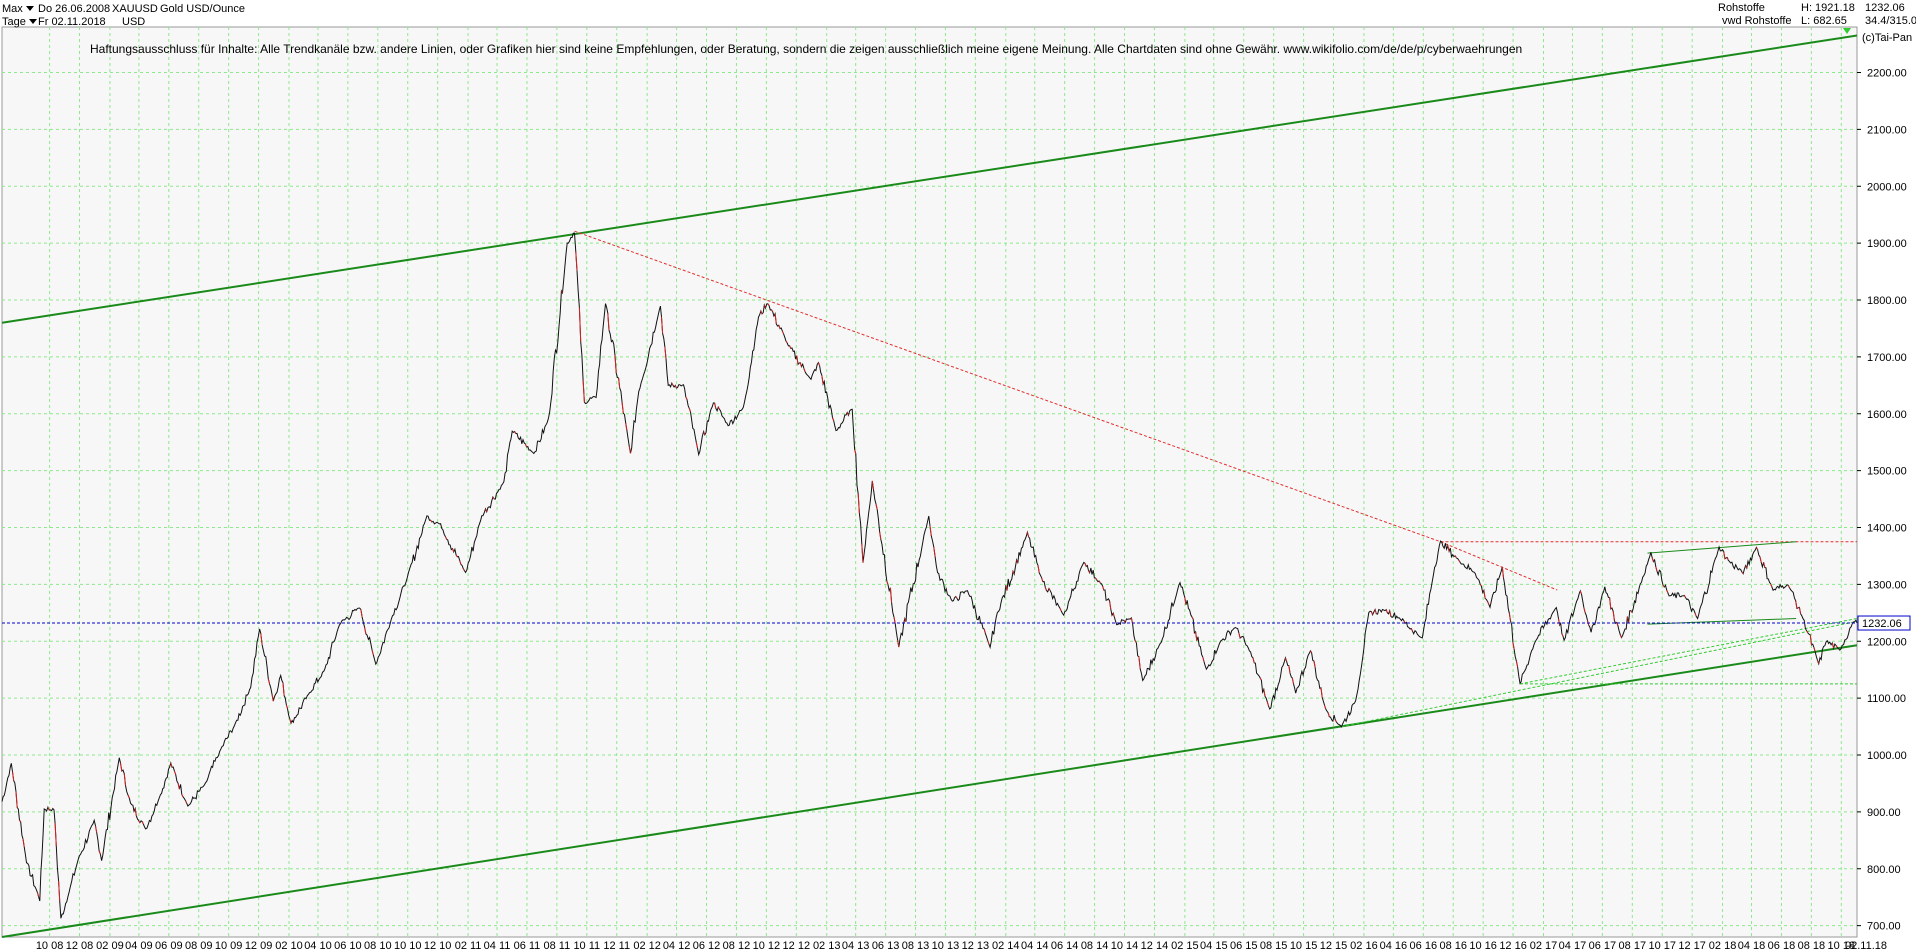 The height and width of the screenshot is (952, 1916). Describe the element at coordinates (20, 22) in the screenshot. I see `period-selector: Tage` at that location.